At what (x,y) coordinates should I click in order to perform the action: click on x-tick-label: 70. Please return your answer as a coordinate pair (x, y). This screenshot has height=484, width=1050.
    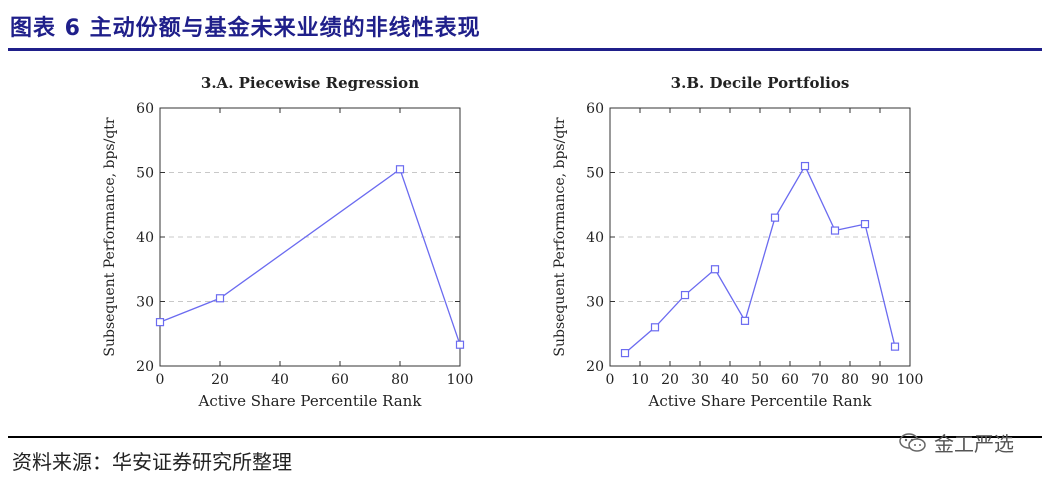
    Looking at the image, I should click on (820, 380).